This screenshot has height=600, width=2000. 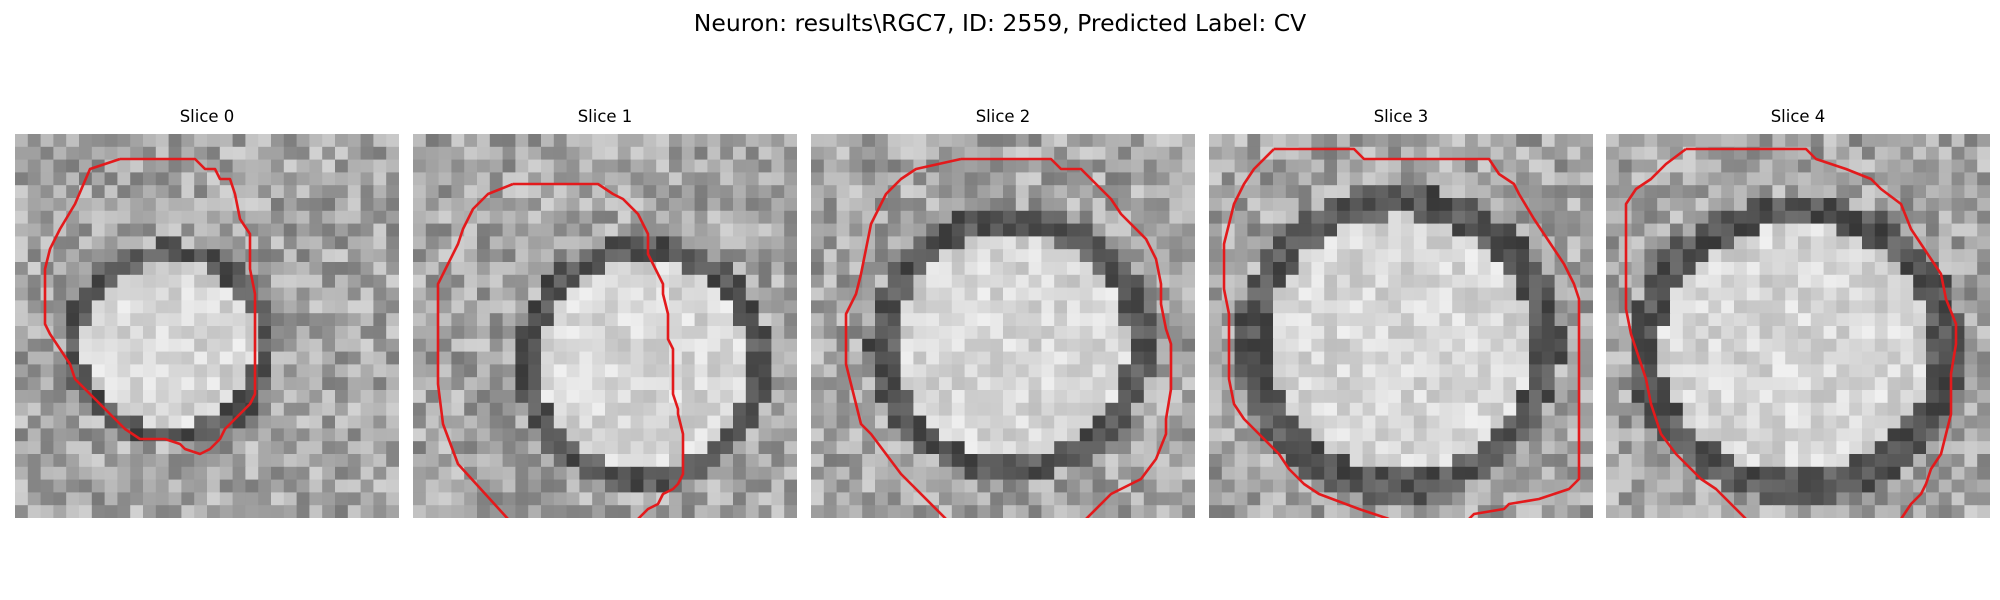 What do you see at coordinates (1798, 116) in the screenshot?
I see `slice-title: Slice 4` at bounding box center [1798, 116].